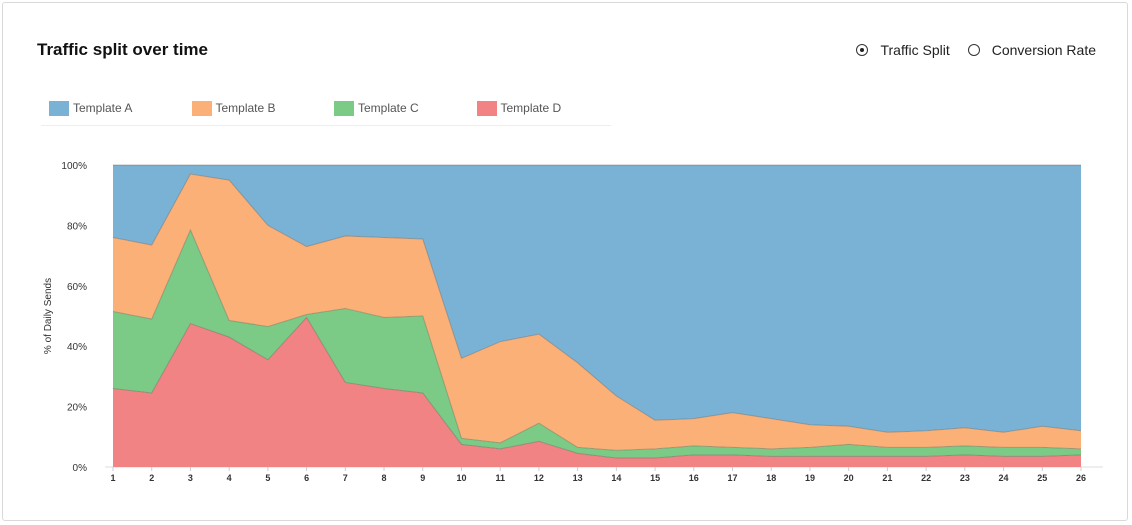 This screenshot has width=1132, height=525. Describe the element at coordinates (862, 50) in the screenshot. I see `radio-checked-icon` at that location.